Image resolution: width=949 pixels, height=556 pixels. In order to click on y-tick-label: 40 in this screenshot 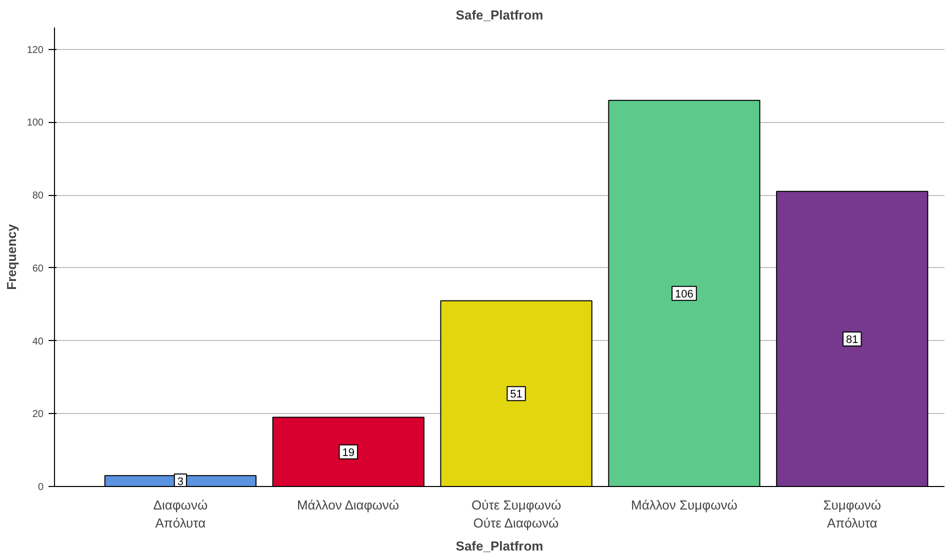, I will do `click(38, 342)`.